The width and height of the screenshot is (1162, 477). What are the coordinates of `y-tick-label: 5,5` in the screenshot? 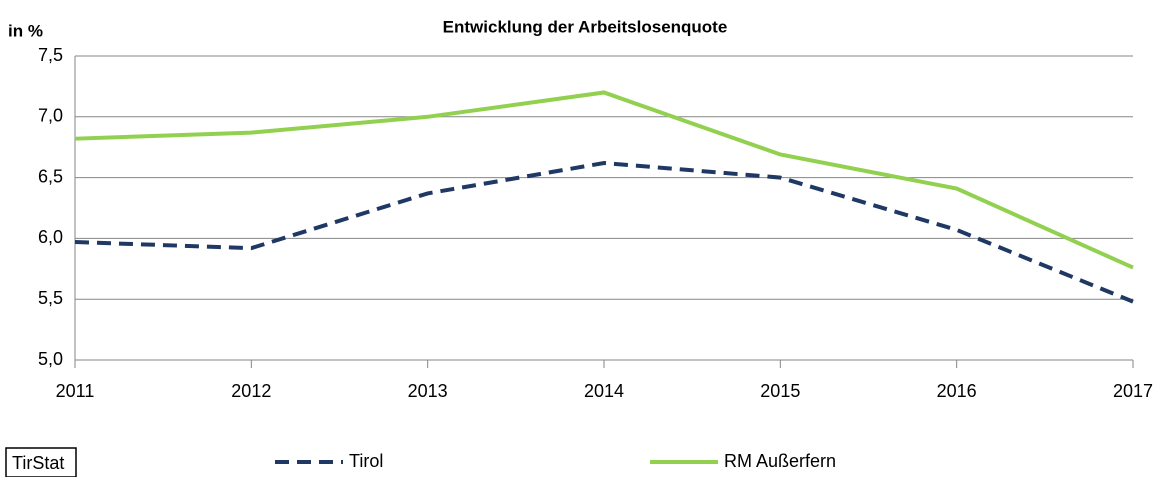 It's located at (50, 298).